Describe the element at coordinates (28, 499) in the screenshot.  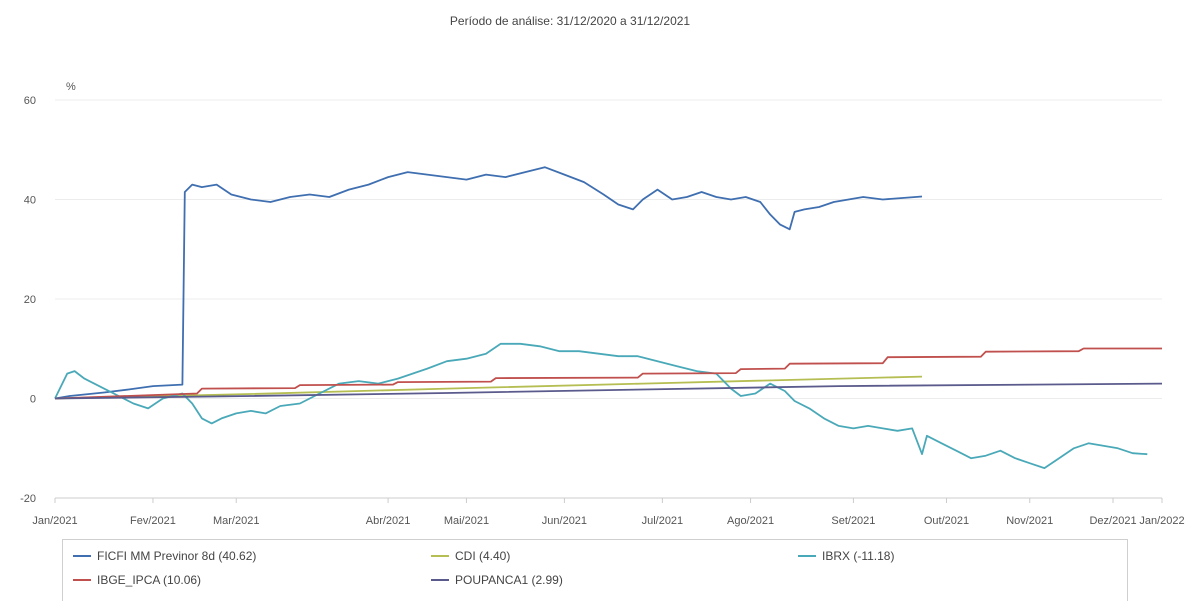
I see `y-tick-label: -20` at that location.